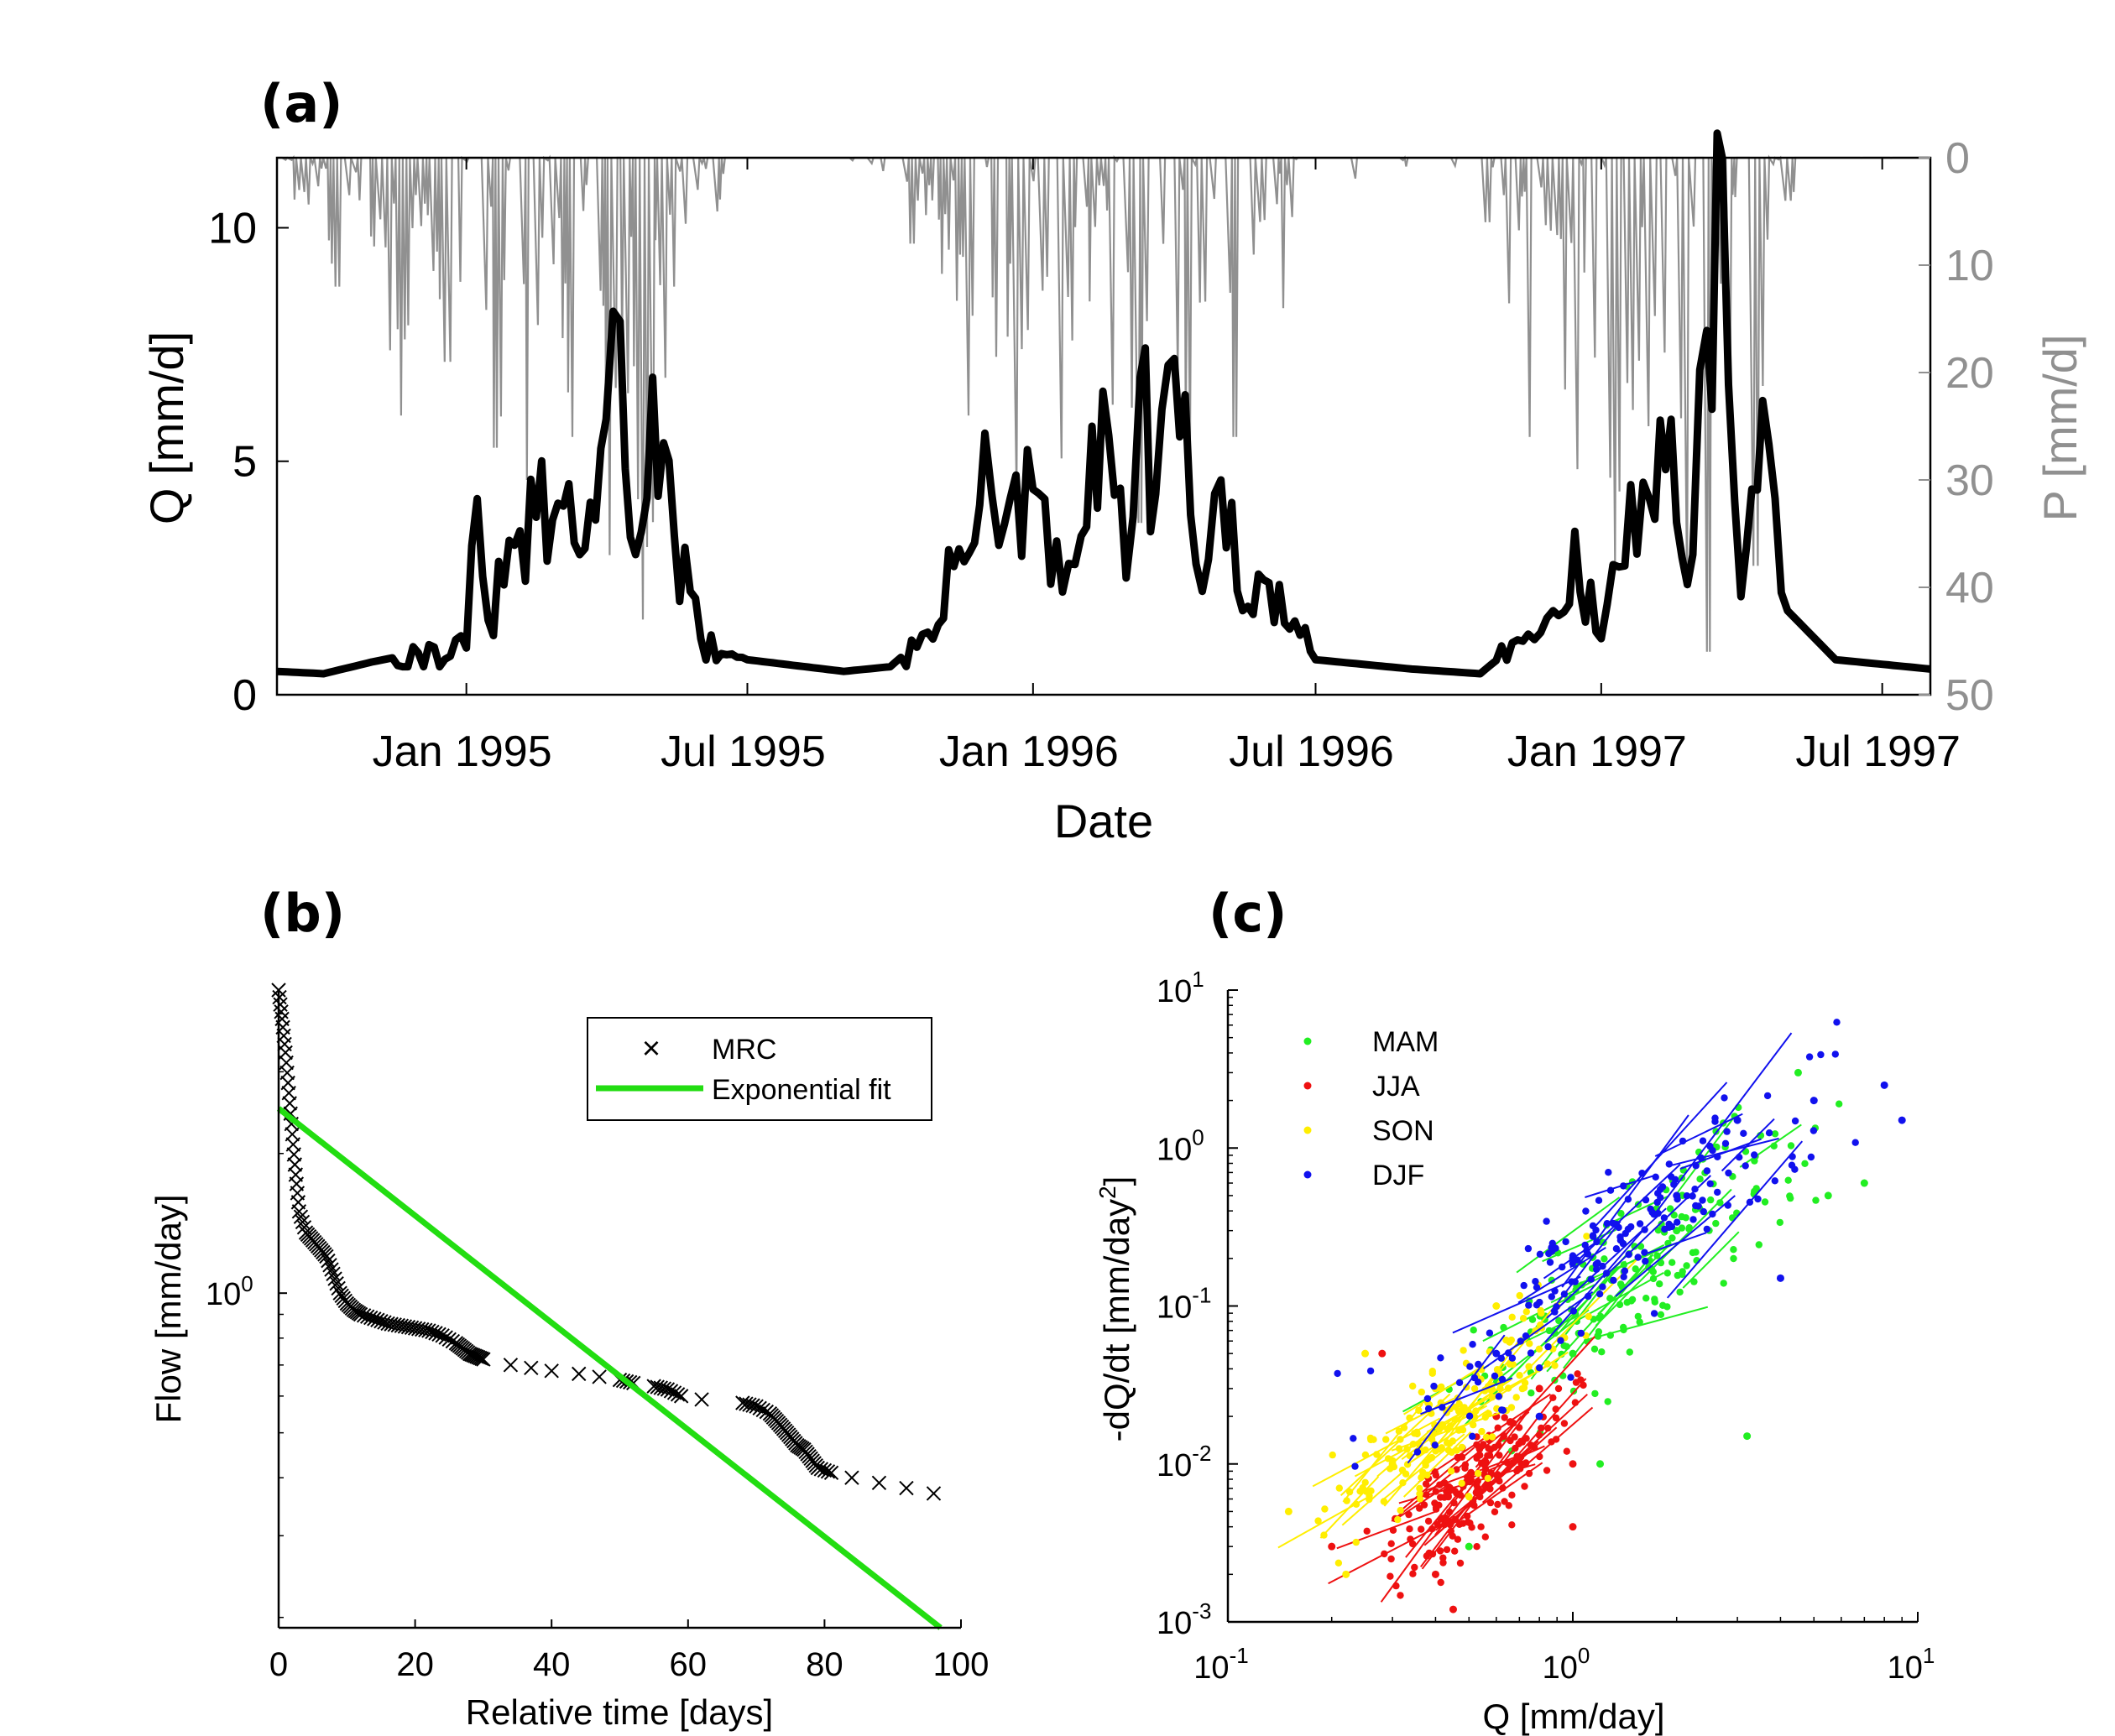  Describe the element at coordinates (743, 752) in the screenshot. I see `x-tick-label: Jul 1995` at that location.